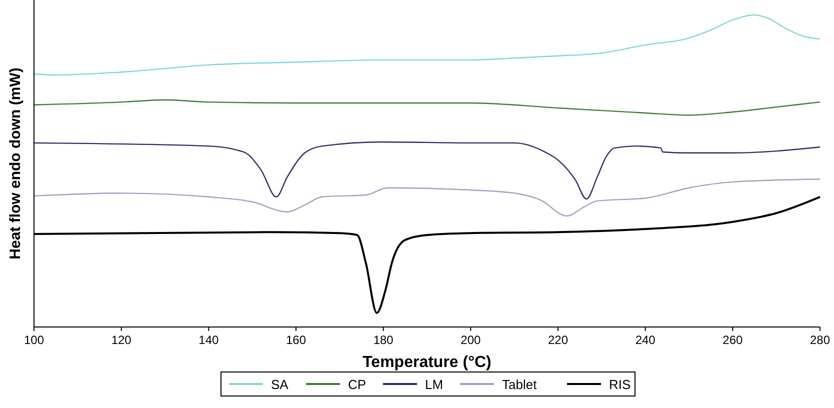 This screenshot has width=834, height=408. I want to click on x-tick-label: 260, so click(732, 340).